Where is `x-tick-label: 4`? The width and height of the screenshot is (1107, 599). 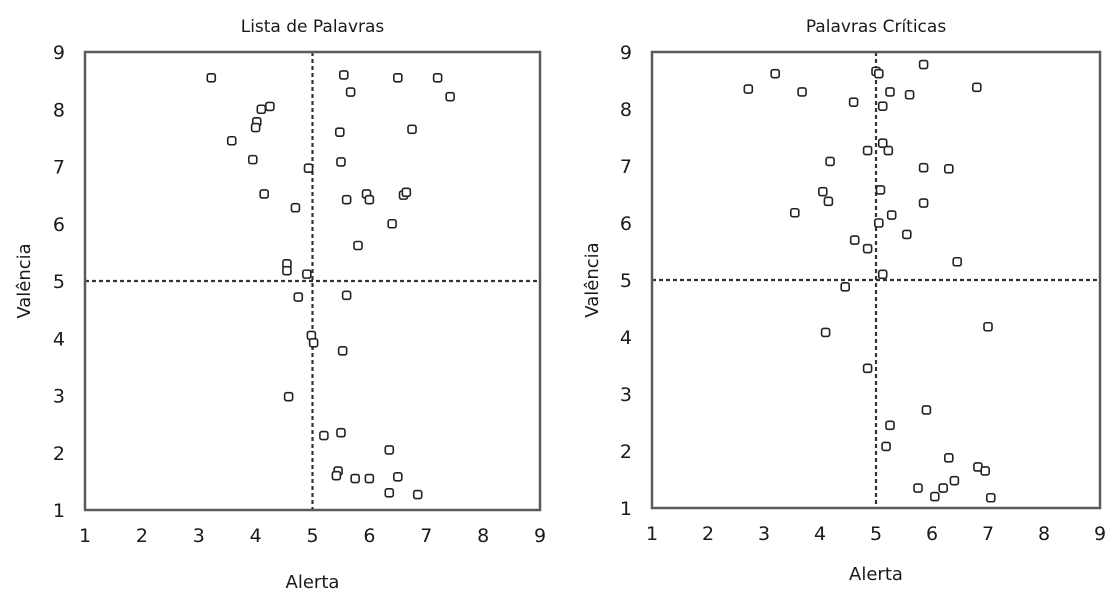
x-tick-label: 4 is located at coordinates (820, 534).